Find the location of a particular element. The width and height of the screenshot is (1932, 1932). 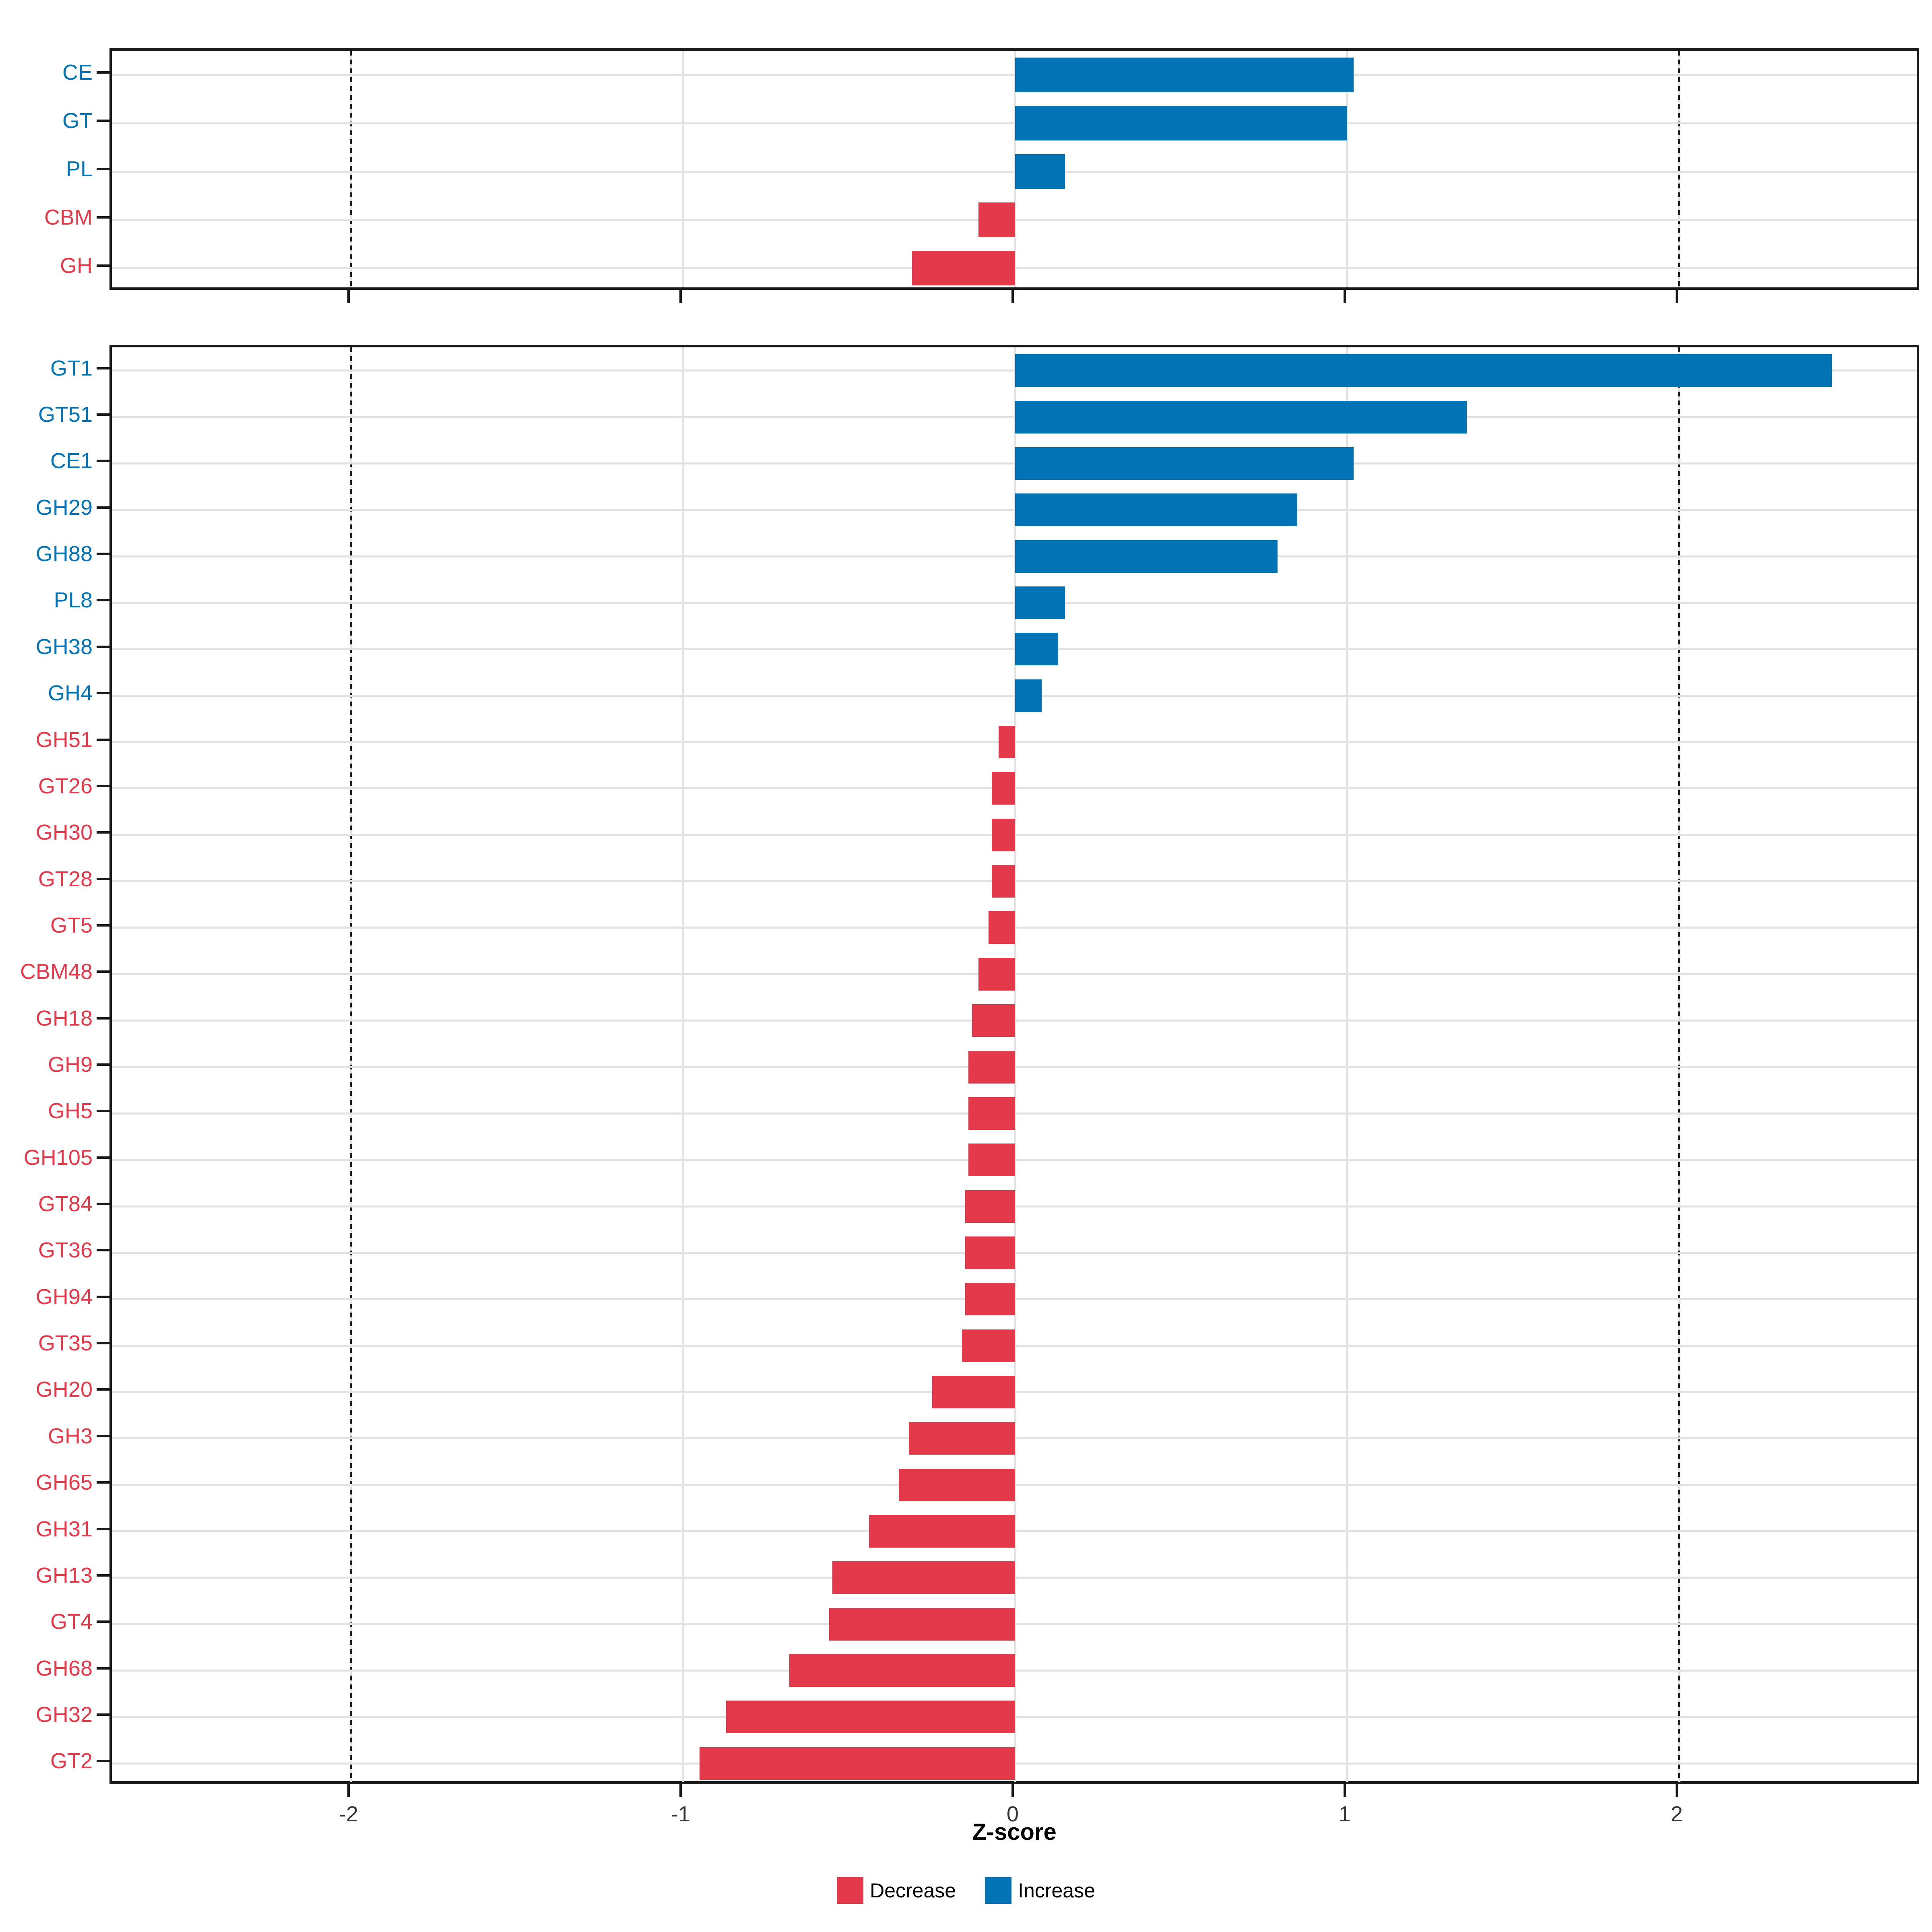

y-tick-CBM is located at coordinates (103, 217).